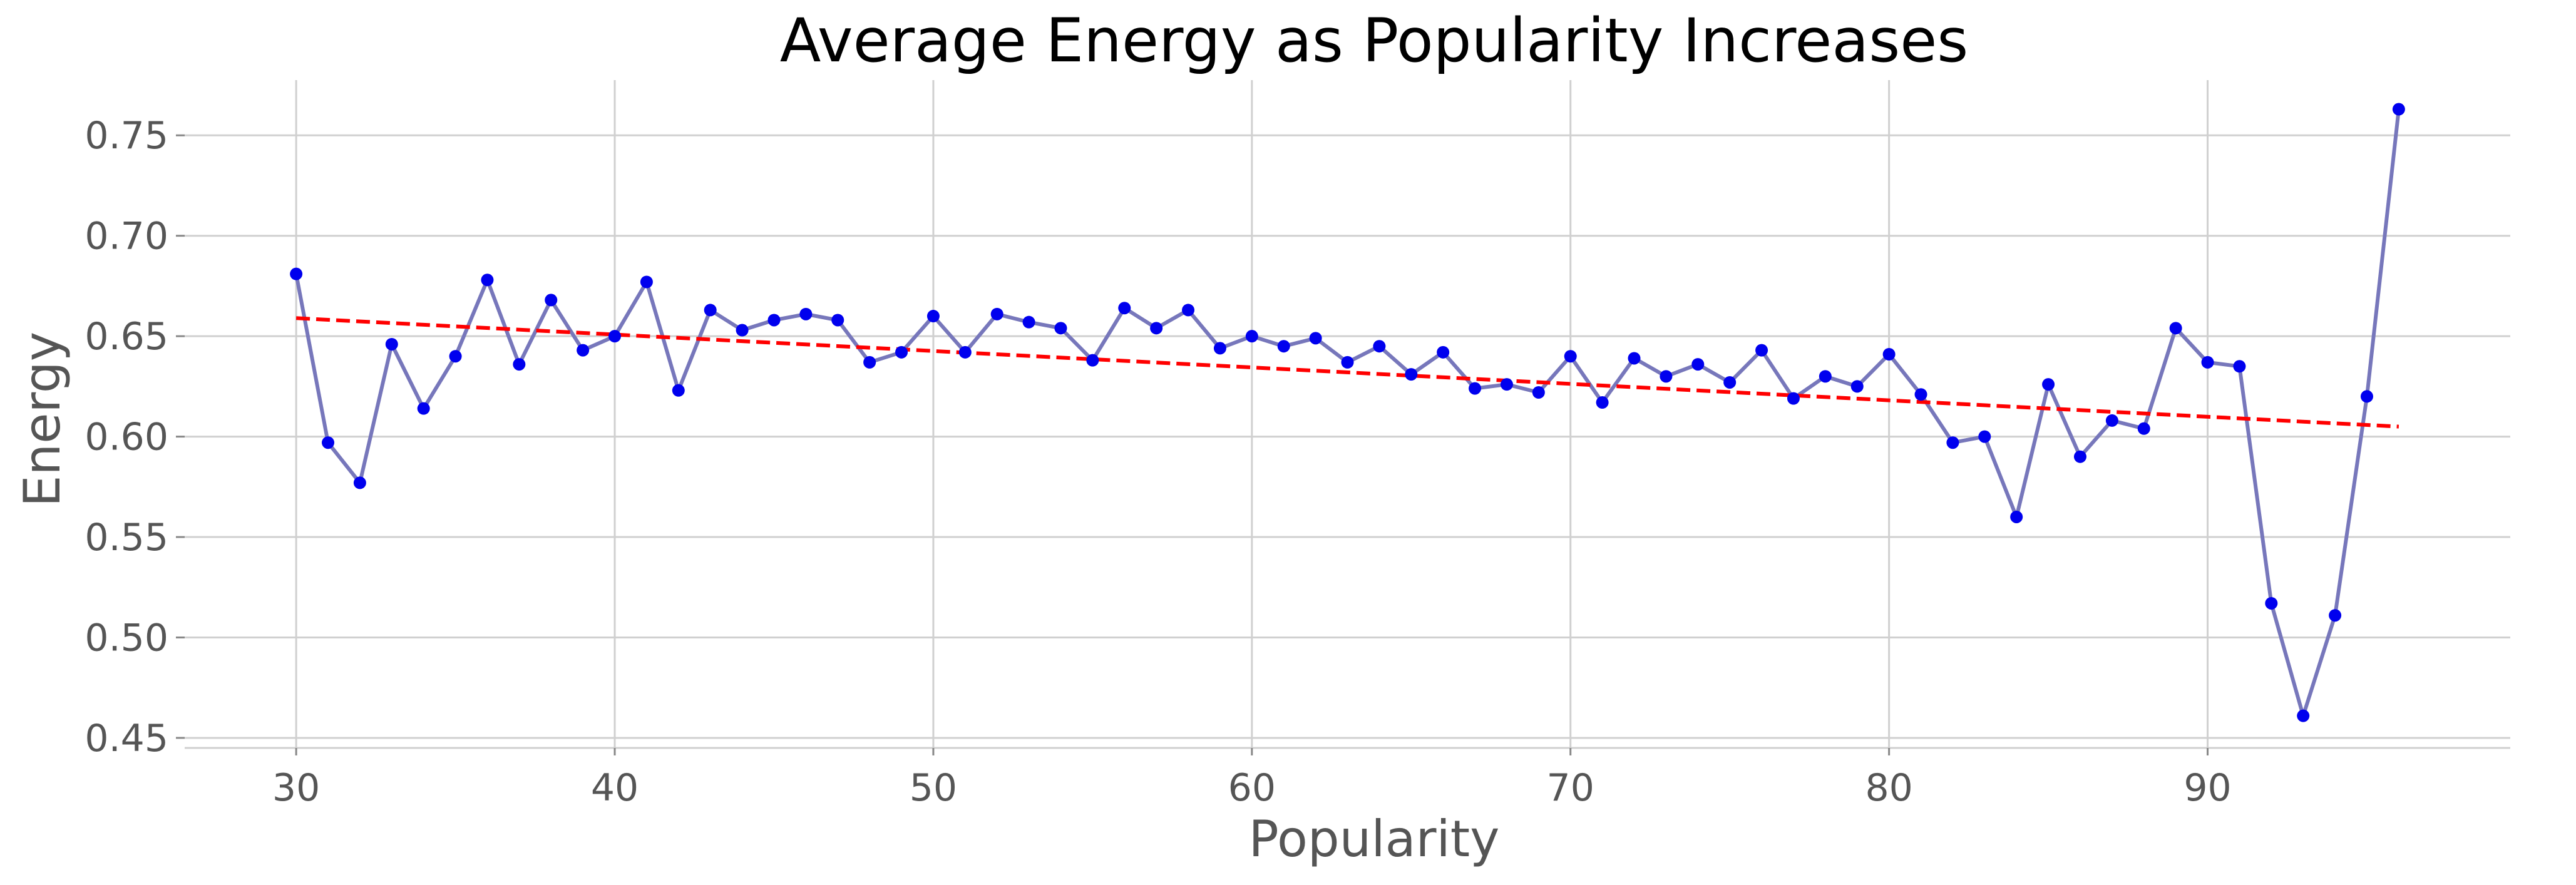 This screenshot has height=885, width=2576. Describe the element at coordinates (126, 538) in the screenshot. I see `y-tick-label: 0.55` at that location.